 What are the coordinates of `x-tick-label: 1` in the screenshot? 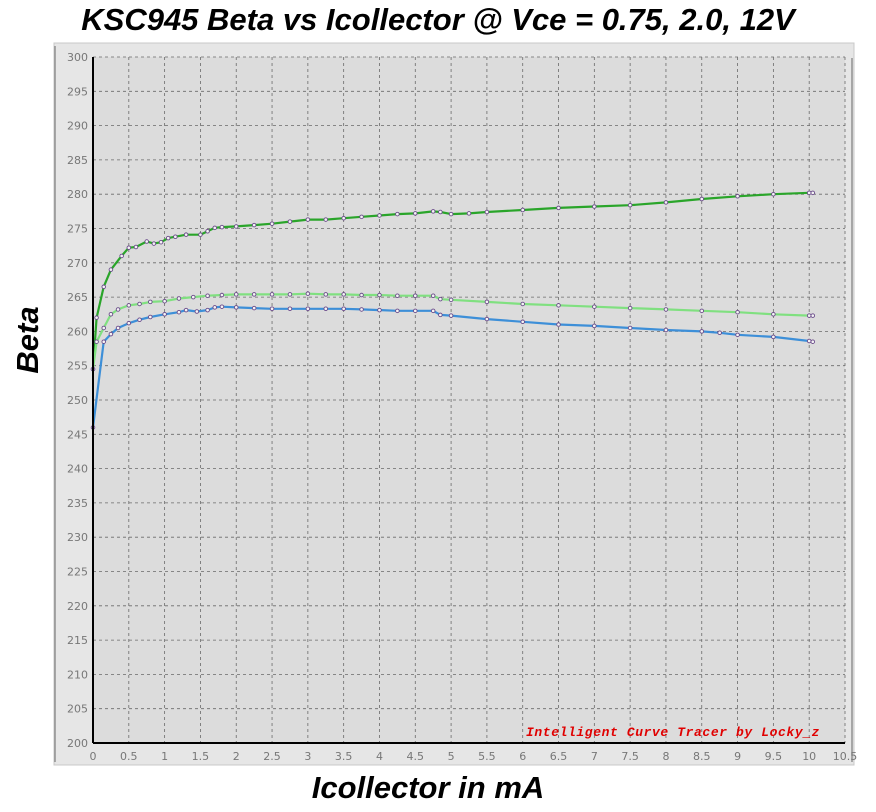 It's located at (164, 756).